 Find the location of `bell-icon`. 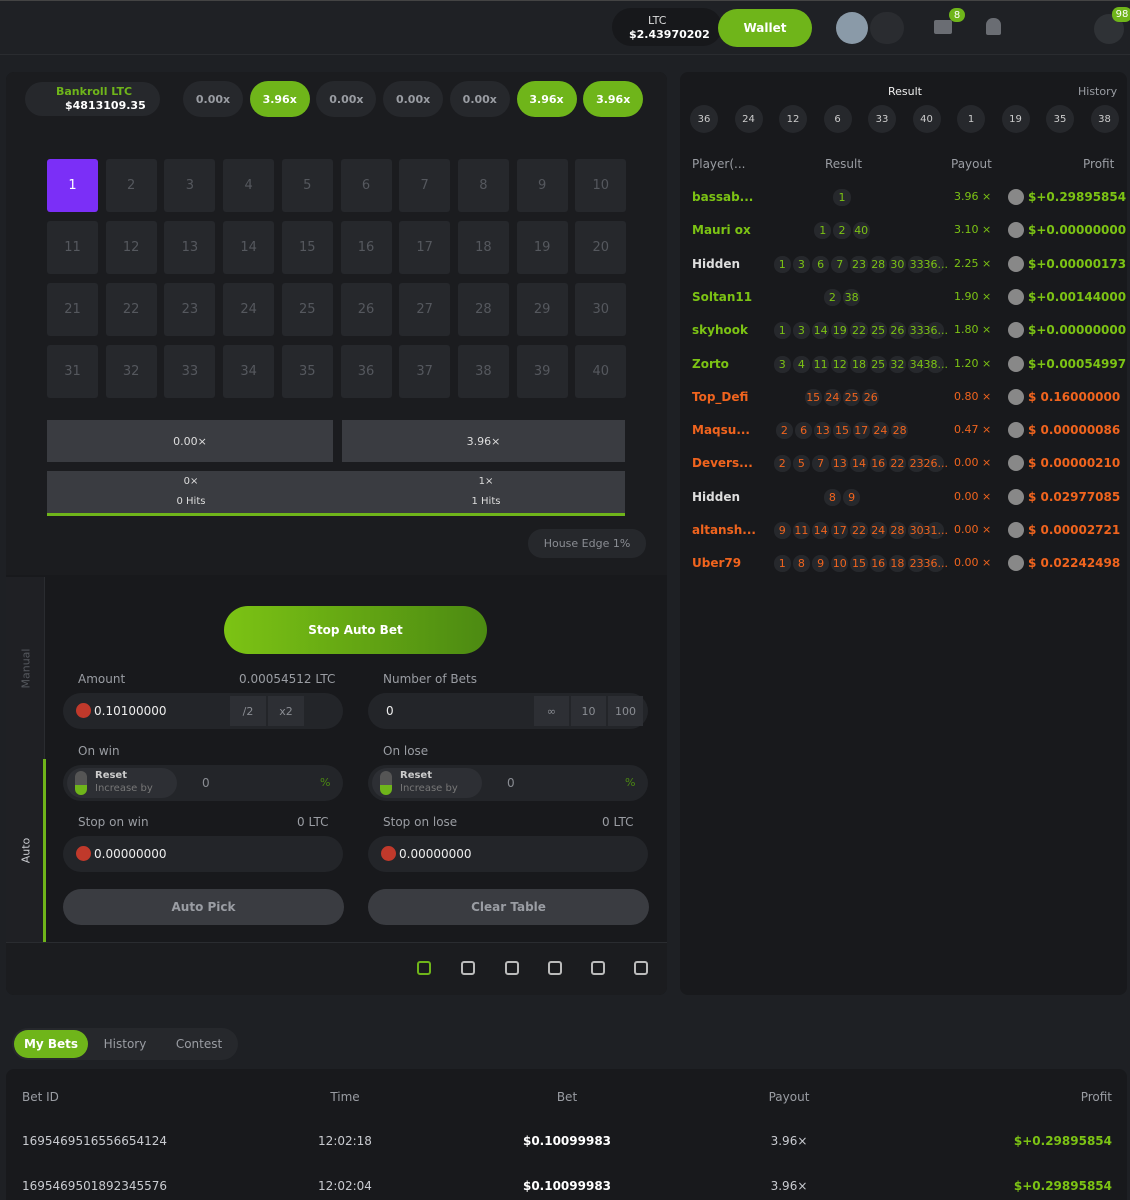

bell-icon is located at coordinates (993, 26).